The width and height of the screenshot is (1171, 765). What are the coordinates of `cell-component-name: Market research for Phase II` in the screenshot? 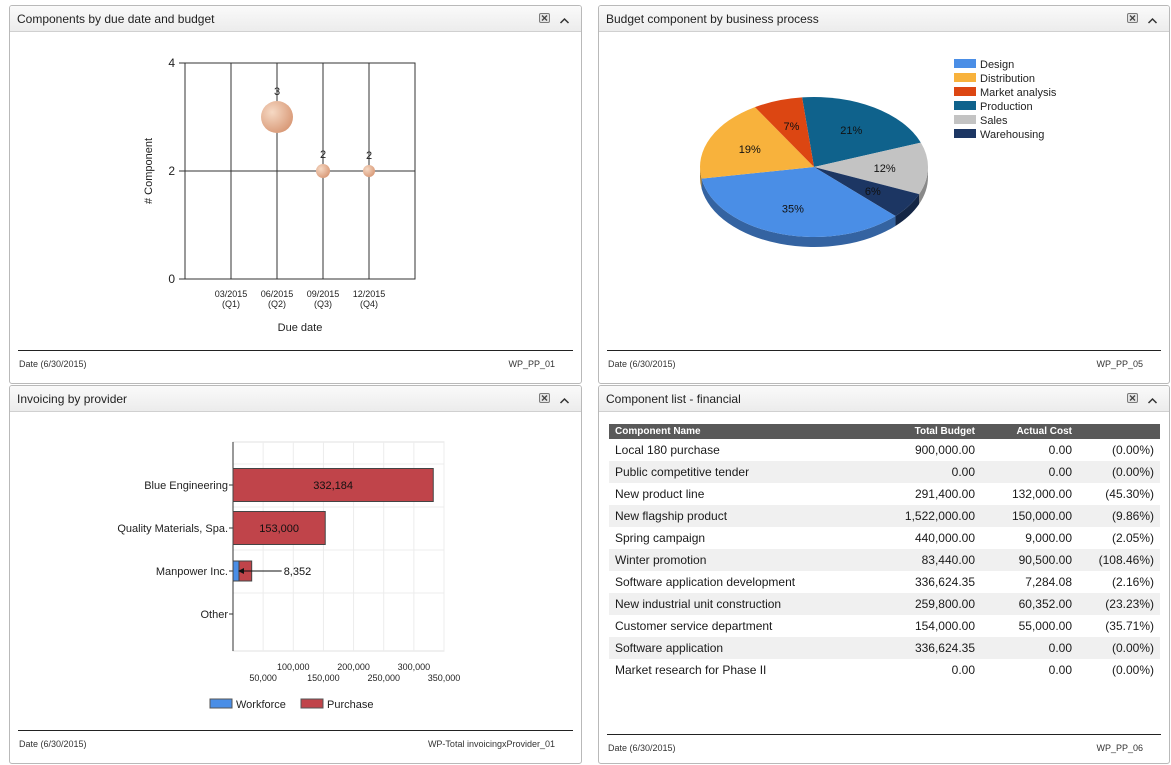 It's located at (691, 670).